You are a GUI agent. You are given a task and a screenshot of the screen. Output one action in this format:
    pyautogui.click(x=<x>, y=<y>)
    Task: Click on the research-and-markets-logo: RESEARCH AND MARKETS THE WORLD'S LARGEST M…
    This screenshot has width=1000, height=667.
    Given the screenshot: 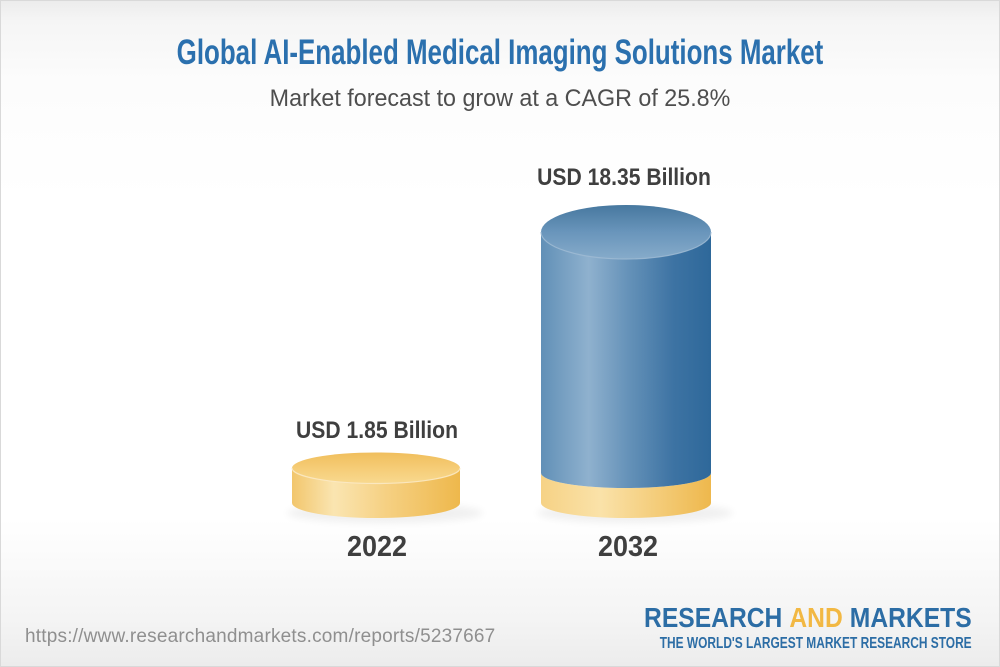 What is the action you would take?
    pyautogui.click(x=762, y=628)
    